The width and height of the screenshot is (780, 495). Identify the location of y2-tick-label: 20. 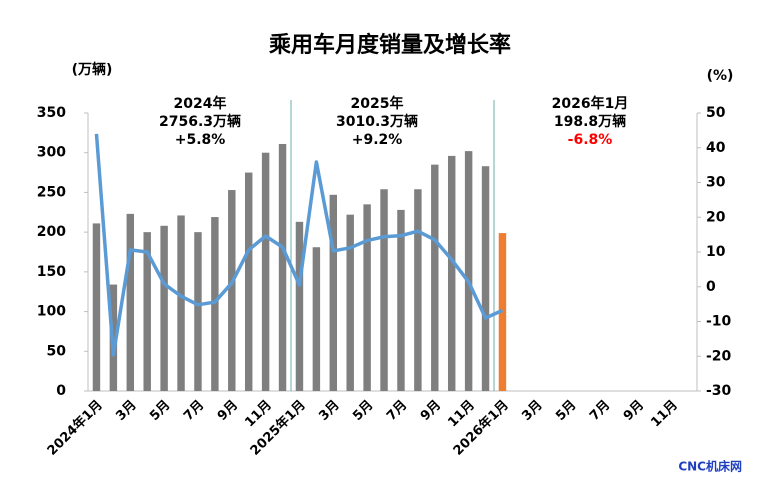
(716, 217).